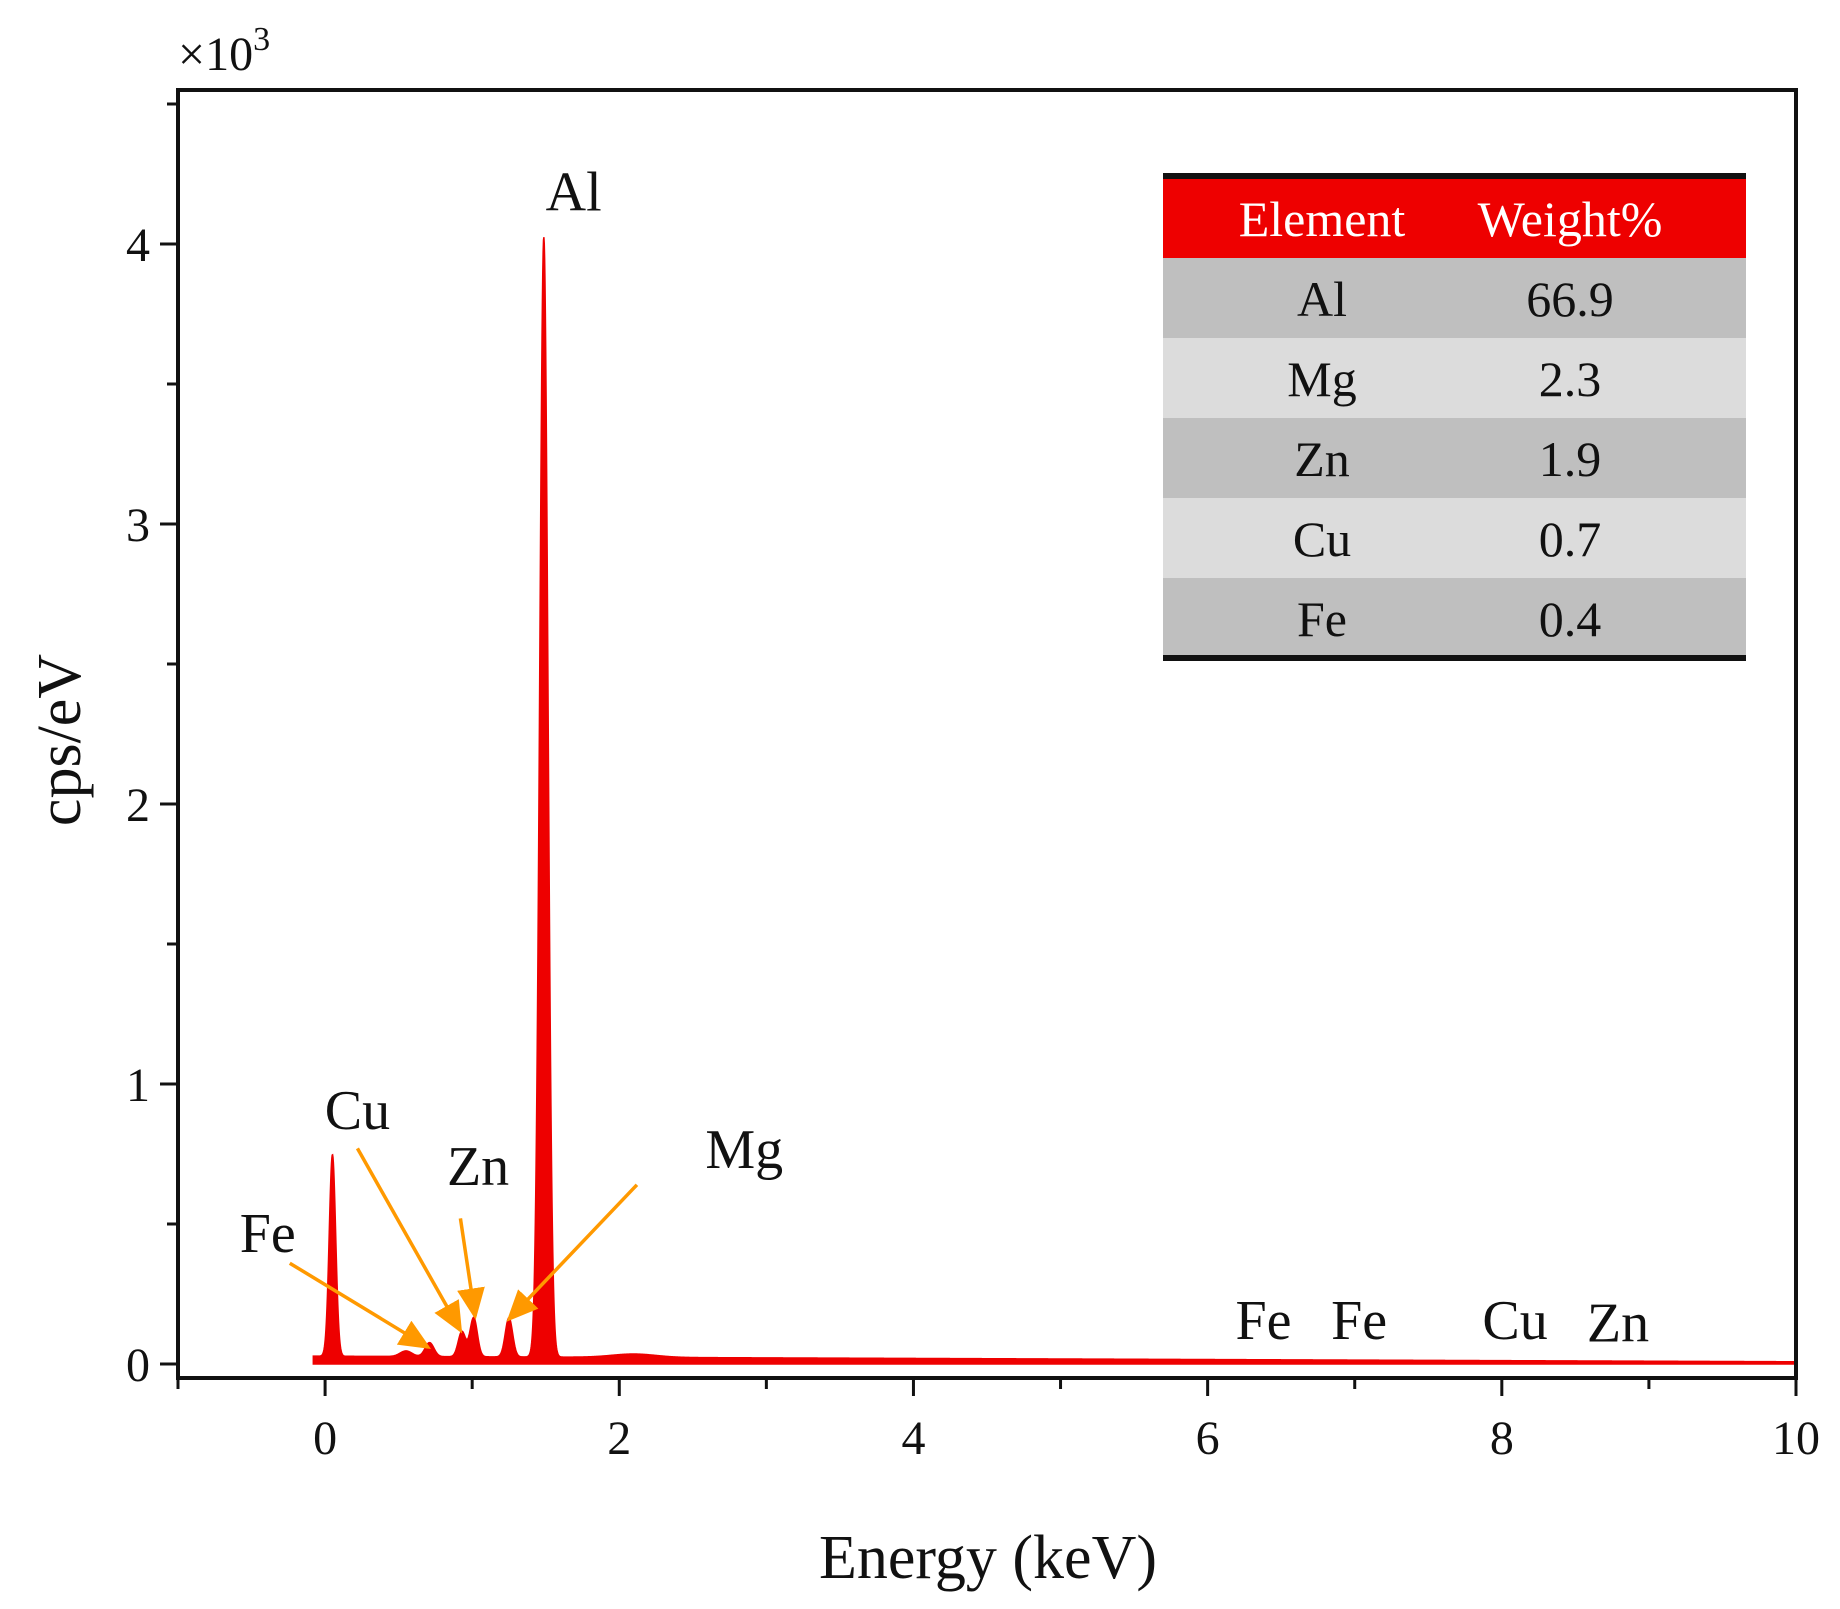 The width and height of the screenshot is (1840, 1609). Describe the element at coordinates (1502, 1438) in the screenshot. I see `x-tick-label: 8` at that location.